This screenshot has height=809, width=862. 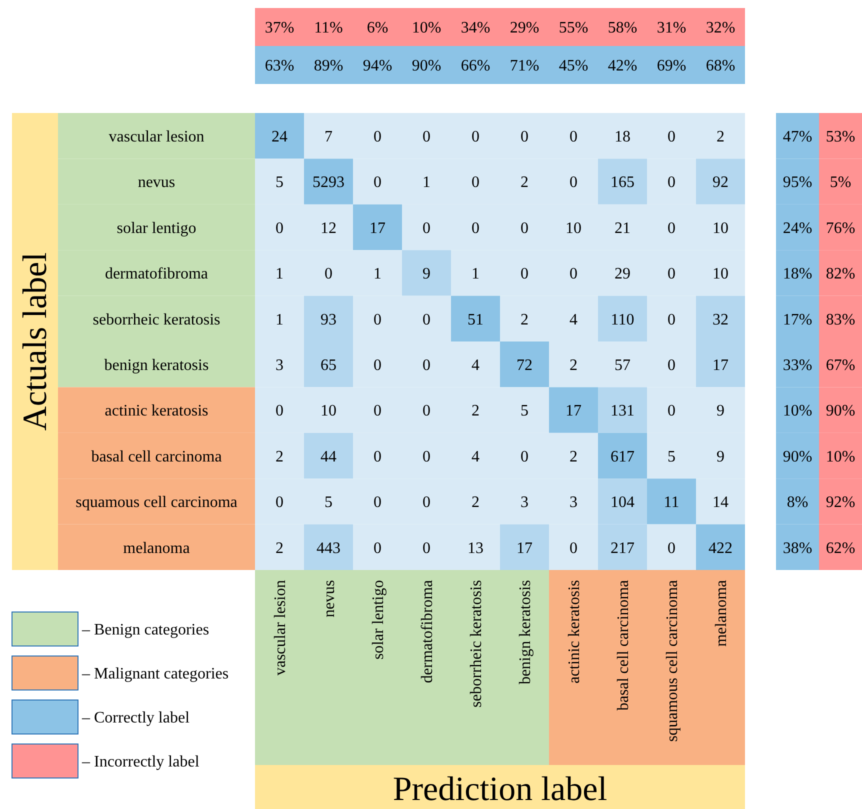 I want to click on data-label: 72, so click(x=524, y=365).